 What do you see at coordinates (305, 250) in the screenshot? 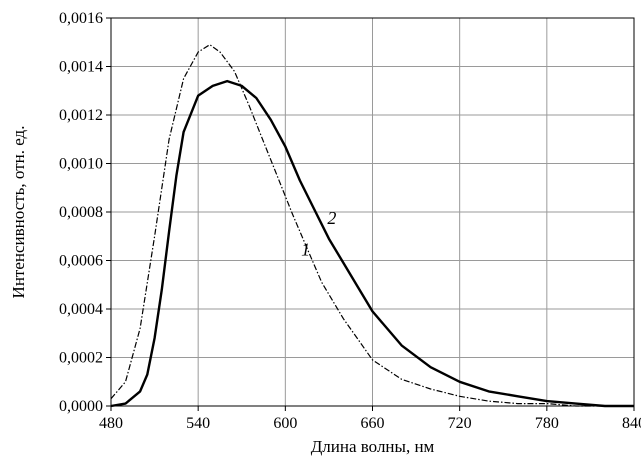
I see `curve-label-1: 1` at bounding box center [305, 250].